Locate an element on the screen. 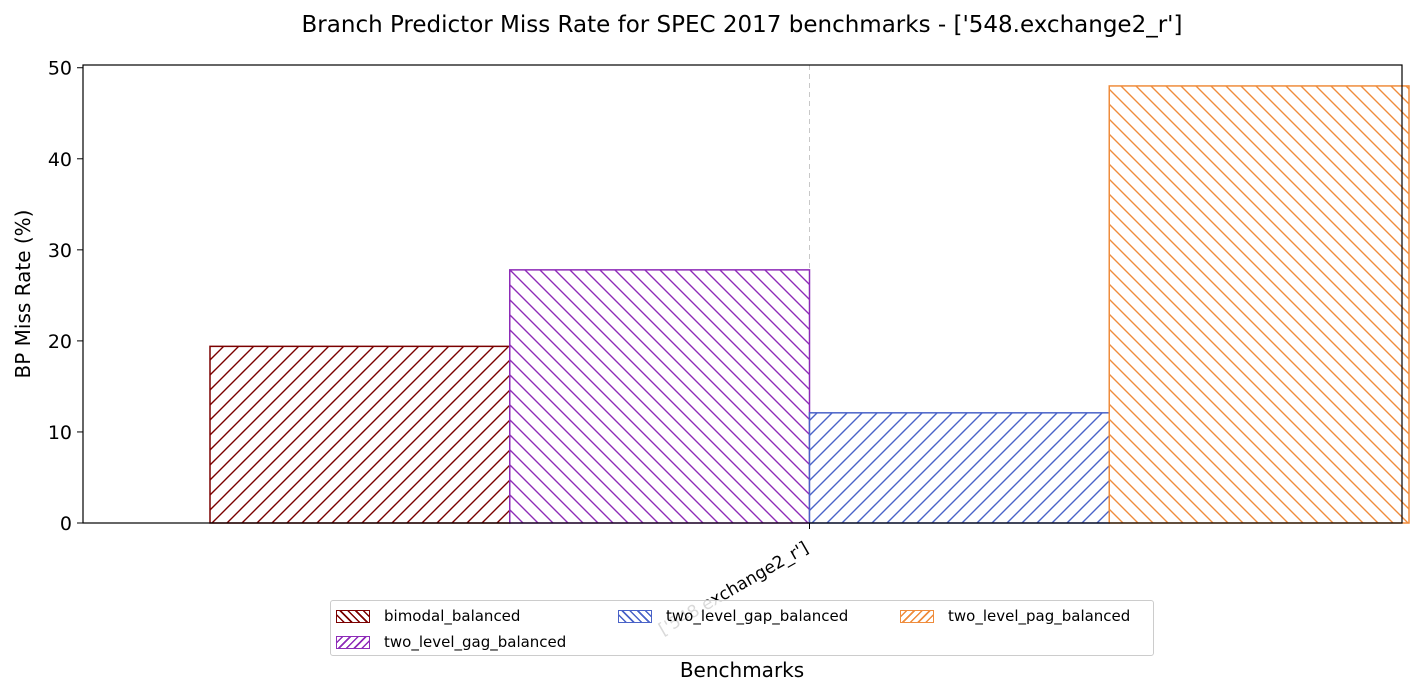 This screenshot has width=1413, height=693. legend-label: two_level_pag_balanced is located at coordinates (1039, 616).